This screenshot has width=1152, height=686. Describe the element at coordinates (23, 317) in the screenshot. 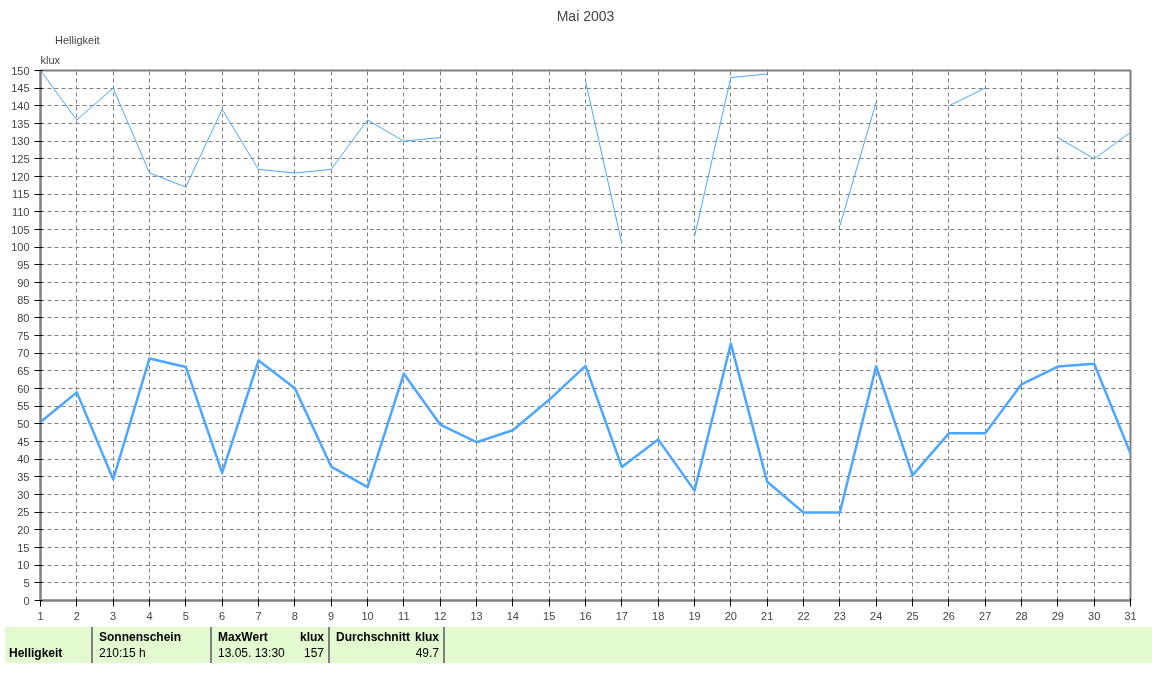

I see `y-tick-label: 80` at that location.